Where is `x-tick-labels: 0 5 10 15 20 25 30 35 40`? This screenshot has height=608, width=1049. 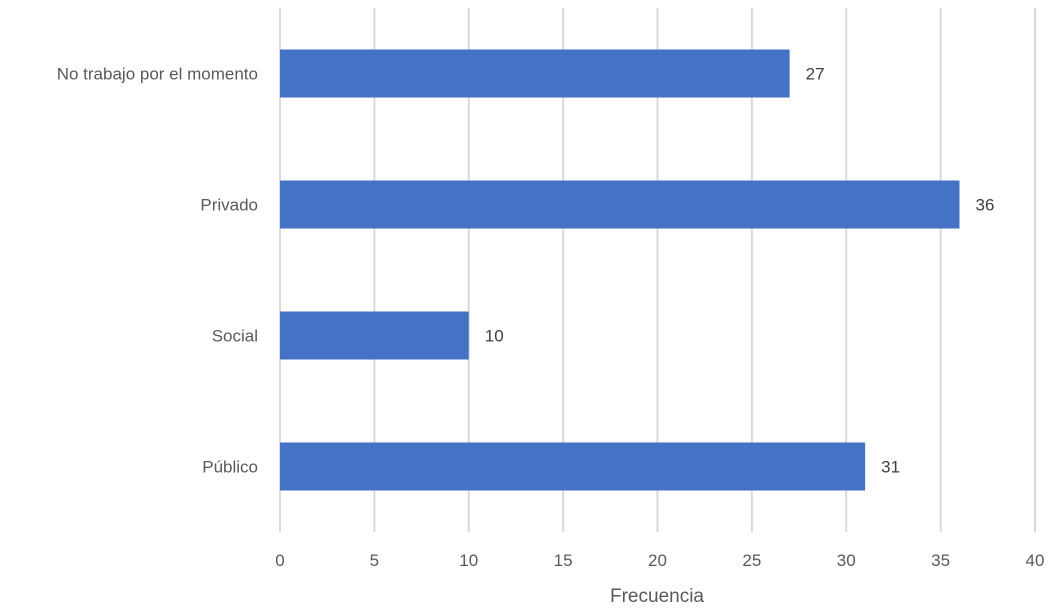 x-tick-labels: 0 5 10 15 20 25 30 35 40 is located at coordinates (659, 560).